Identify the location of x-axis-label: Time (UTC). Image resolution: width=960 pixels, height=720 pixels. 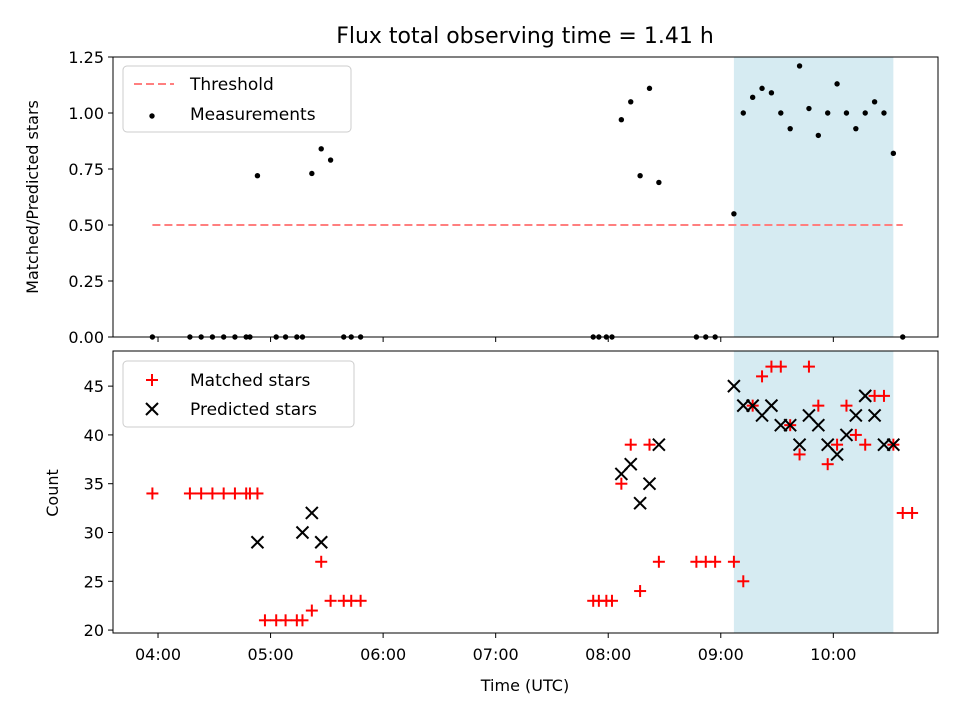
(524, 685).